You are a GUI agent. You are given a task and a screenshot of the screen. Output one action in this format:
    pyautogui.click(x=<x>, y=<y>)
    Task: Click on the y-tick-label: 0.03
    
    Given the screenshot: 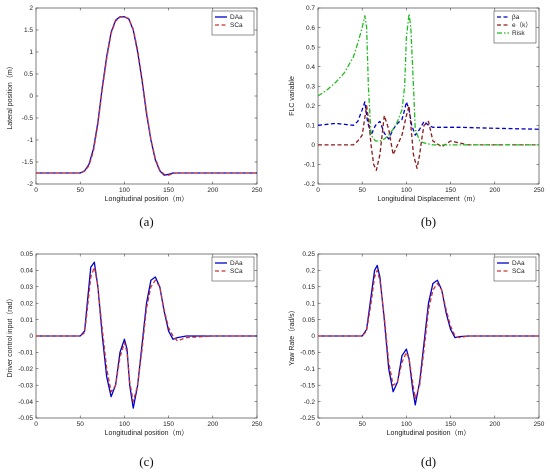 What is the action you would take?
    pyautogui.click(x=26, y=287)
    